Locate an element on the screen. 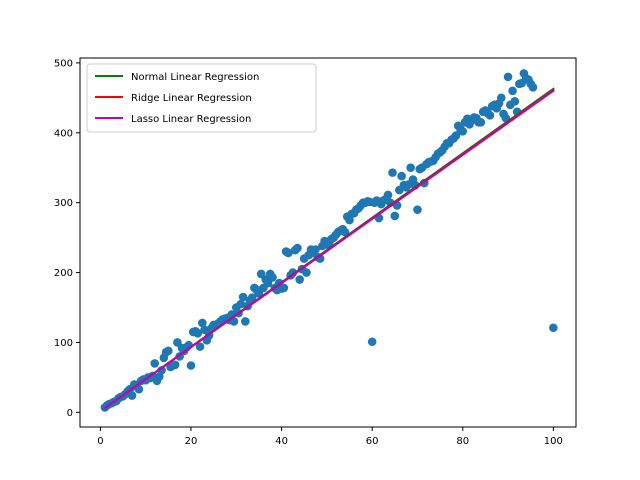 The height and width of the screenshot is (480, 640). x-tick-label: 80 is located at coordinates (462, 441).